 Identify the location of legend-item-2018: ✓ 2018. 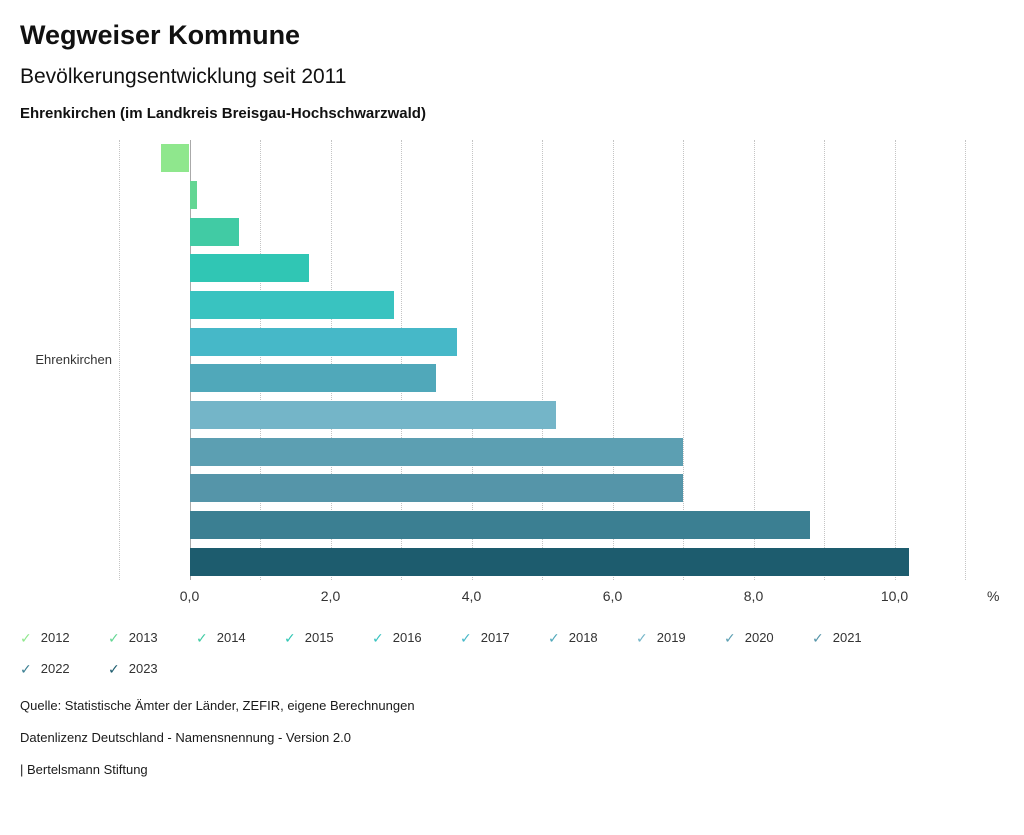
(592, 637).